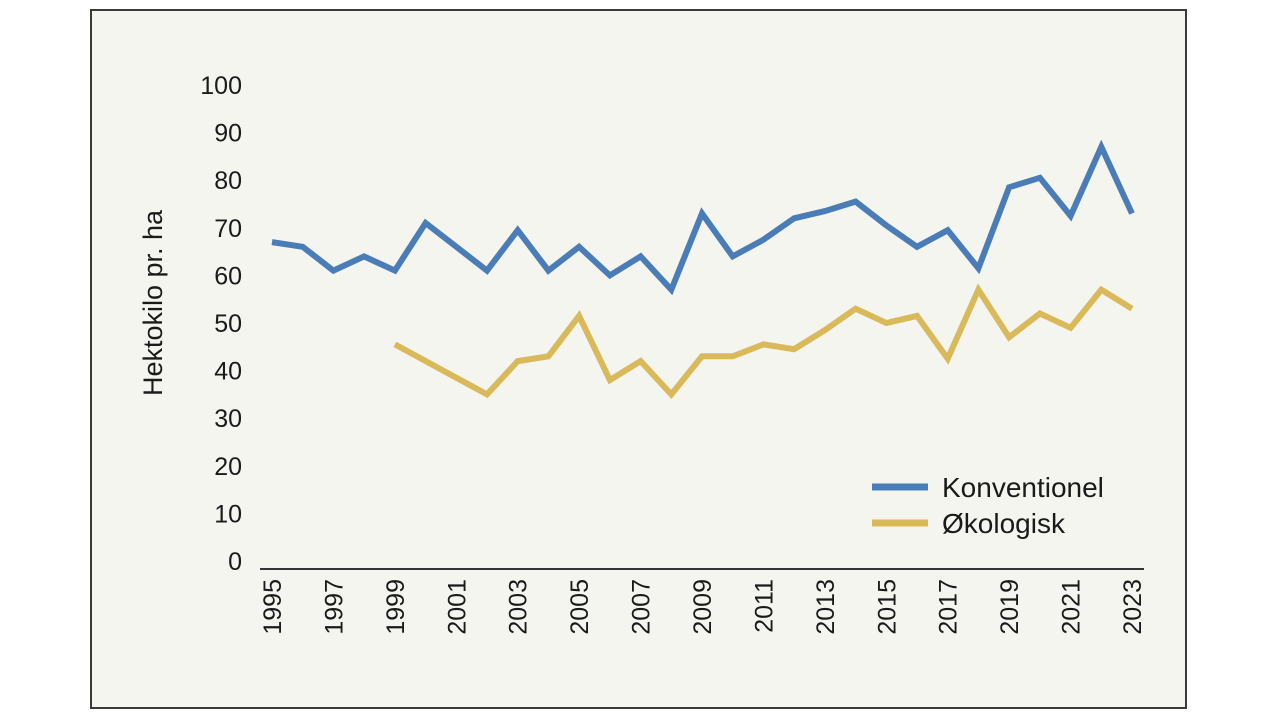 The height and width of the screenshot is (720, 1280). What do you see at coordinates (273, 607) in the screenshot?
I see `x-tick-label: 1995` at bounding box center [273, 607].